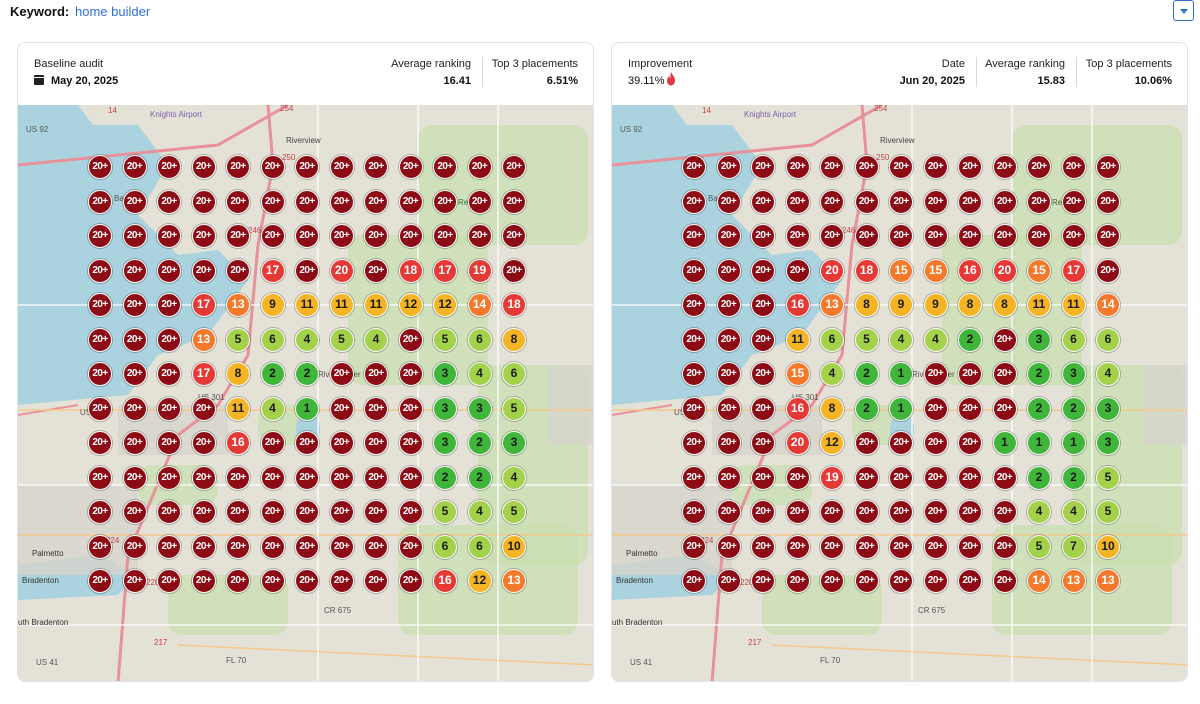 This screenshot has height=704, width=1200. I want to click on rank-pin: 18, so click(410, 270).